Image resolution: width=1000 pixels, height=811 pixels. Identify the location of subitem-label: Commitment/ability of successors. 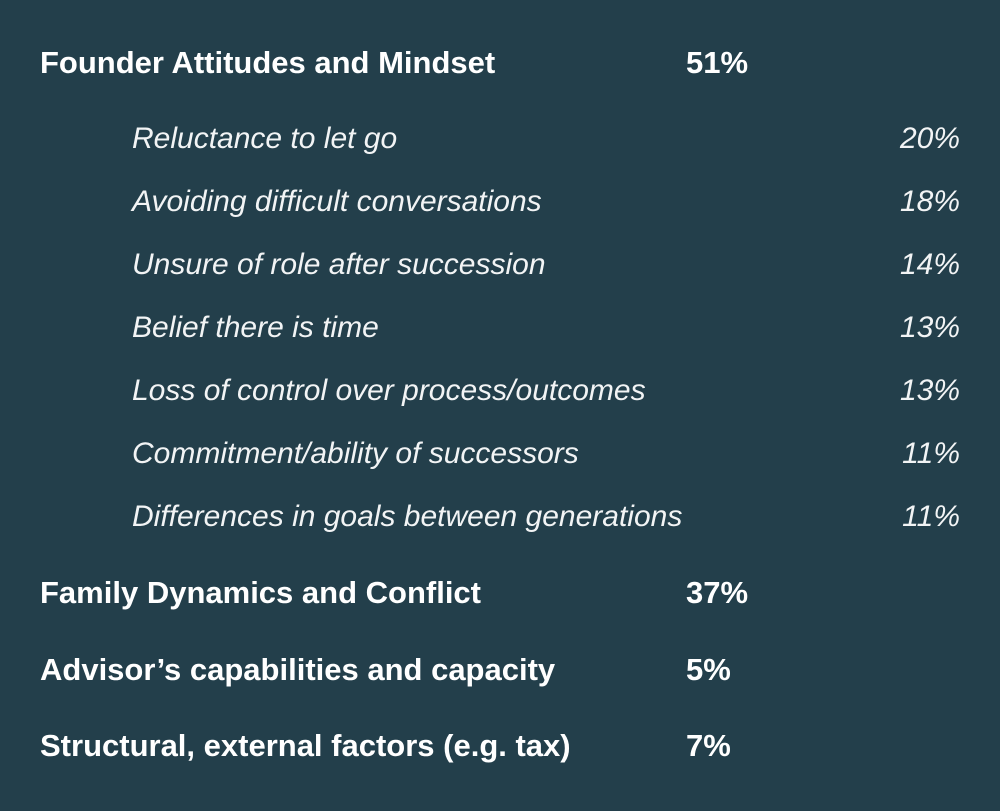
(355, 453).